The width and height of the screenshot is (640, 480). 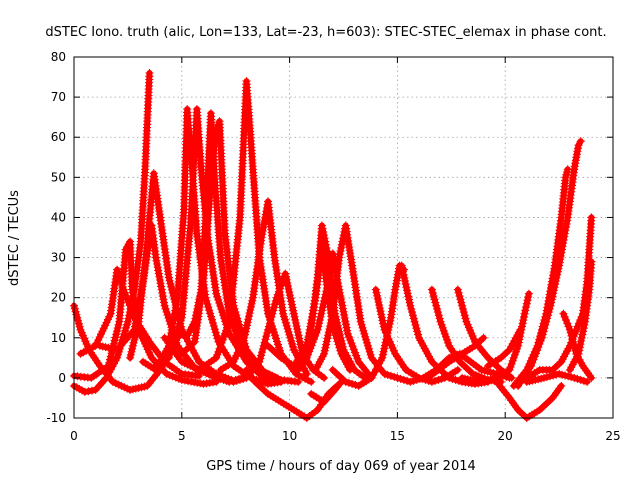 I want to click on x-tick-label: 25, so click(x=612, y=436).